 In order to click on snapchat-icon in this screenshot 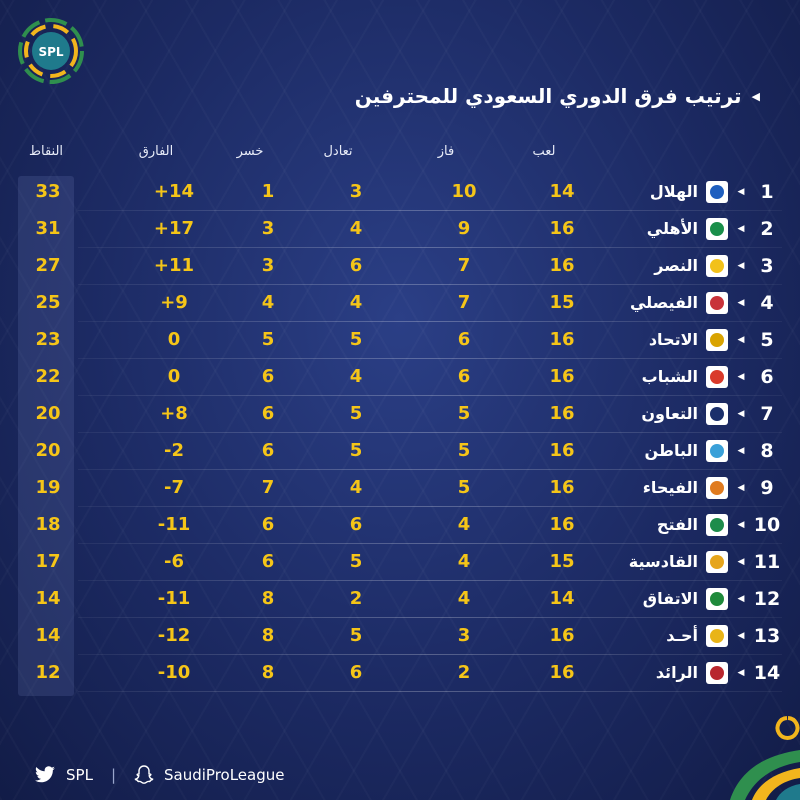, I will do `click(144, 774)`.